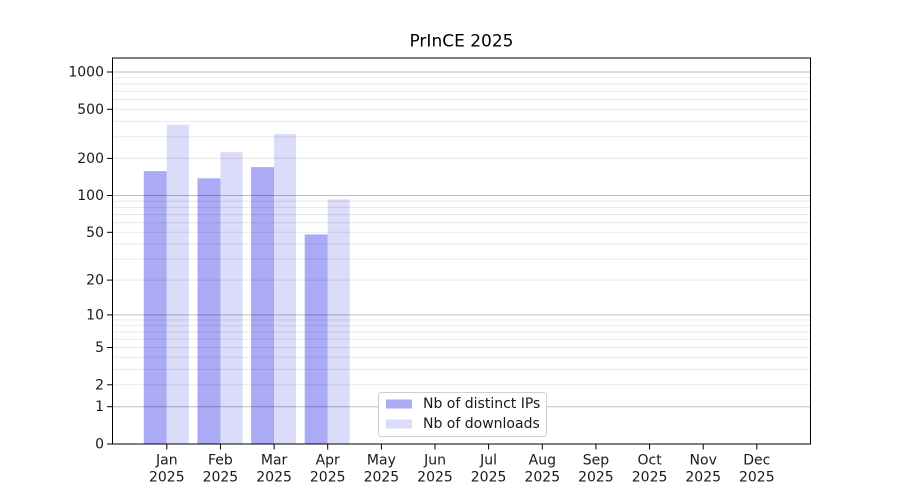 The width and height of the screenshot is (900, 500). I want to click on x-tick-label-month-jul: Jul, so click(488, 461).